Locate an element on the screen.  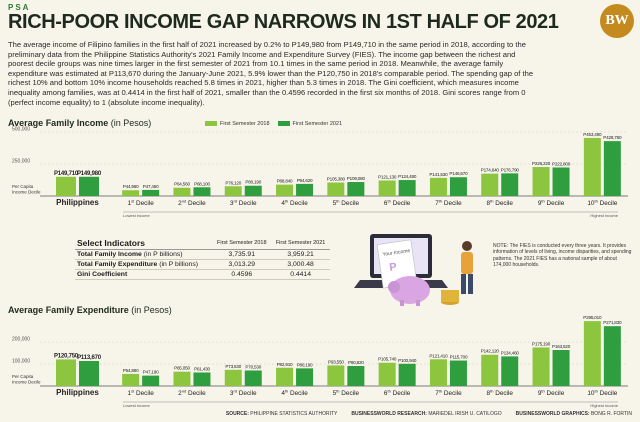
y-tick-label: 250,000 is located at coordinates (21, 162).